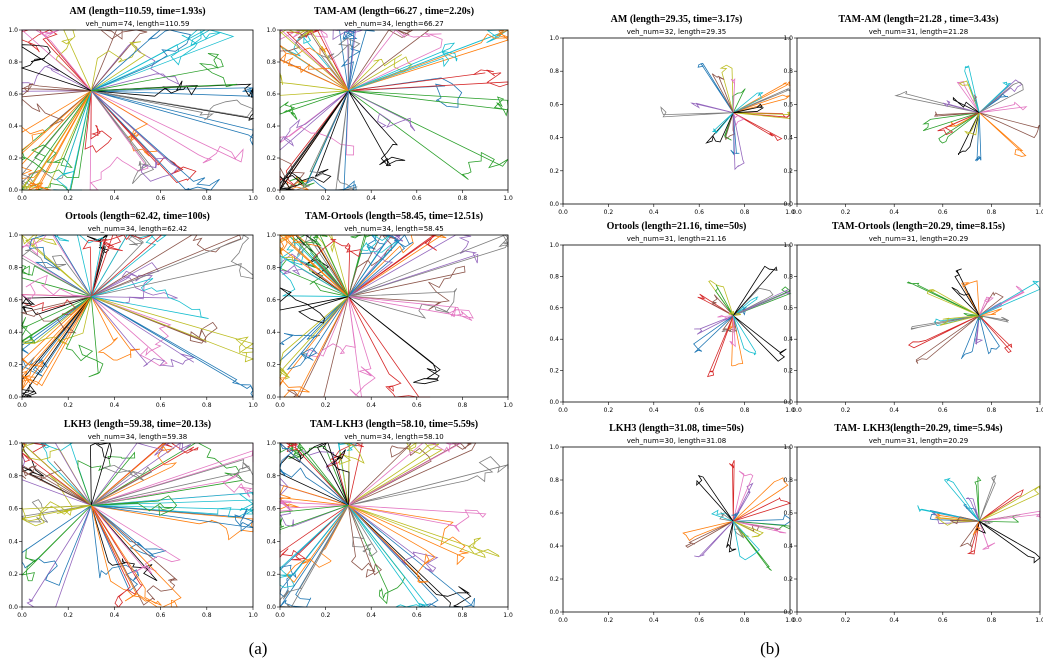 This screenshot has width=1043, height=662. Describe the element at coordinates (918, 428) in the screenshot. I see `plot-title: TAM- LKH3(length=20.29, time=5.94s)` at that location.